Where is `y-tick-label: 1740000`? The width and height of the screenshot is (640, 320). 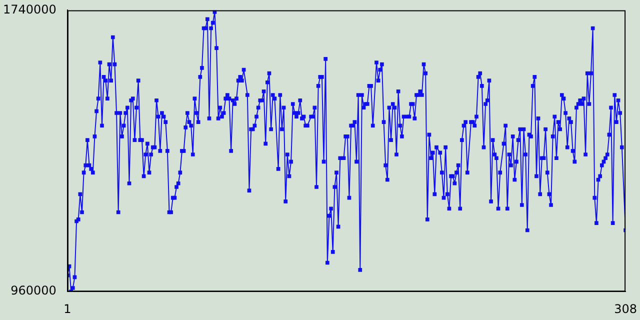
y-tick-label: 1740000 is located at coordinates (29, 9).